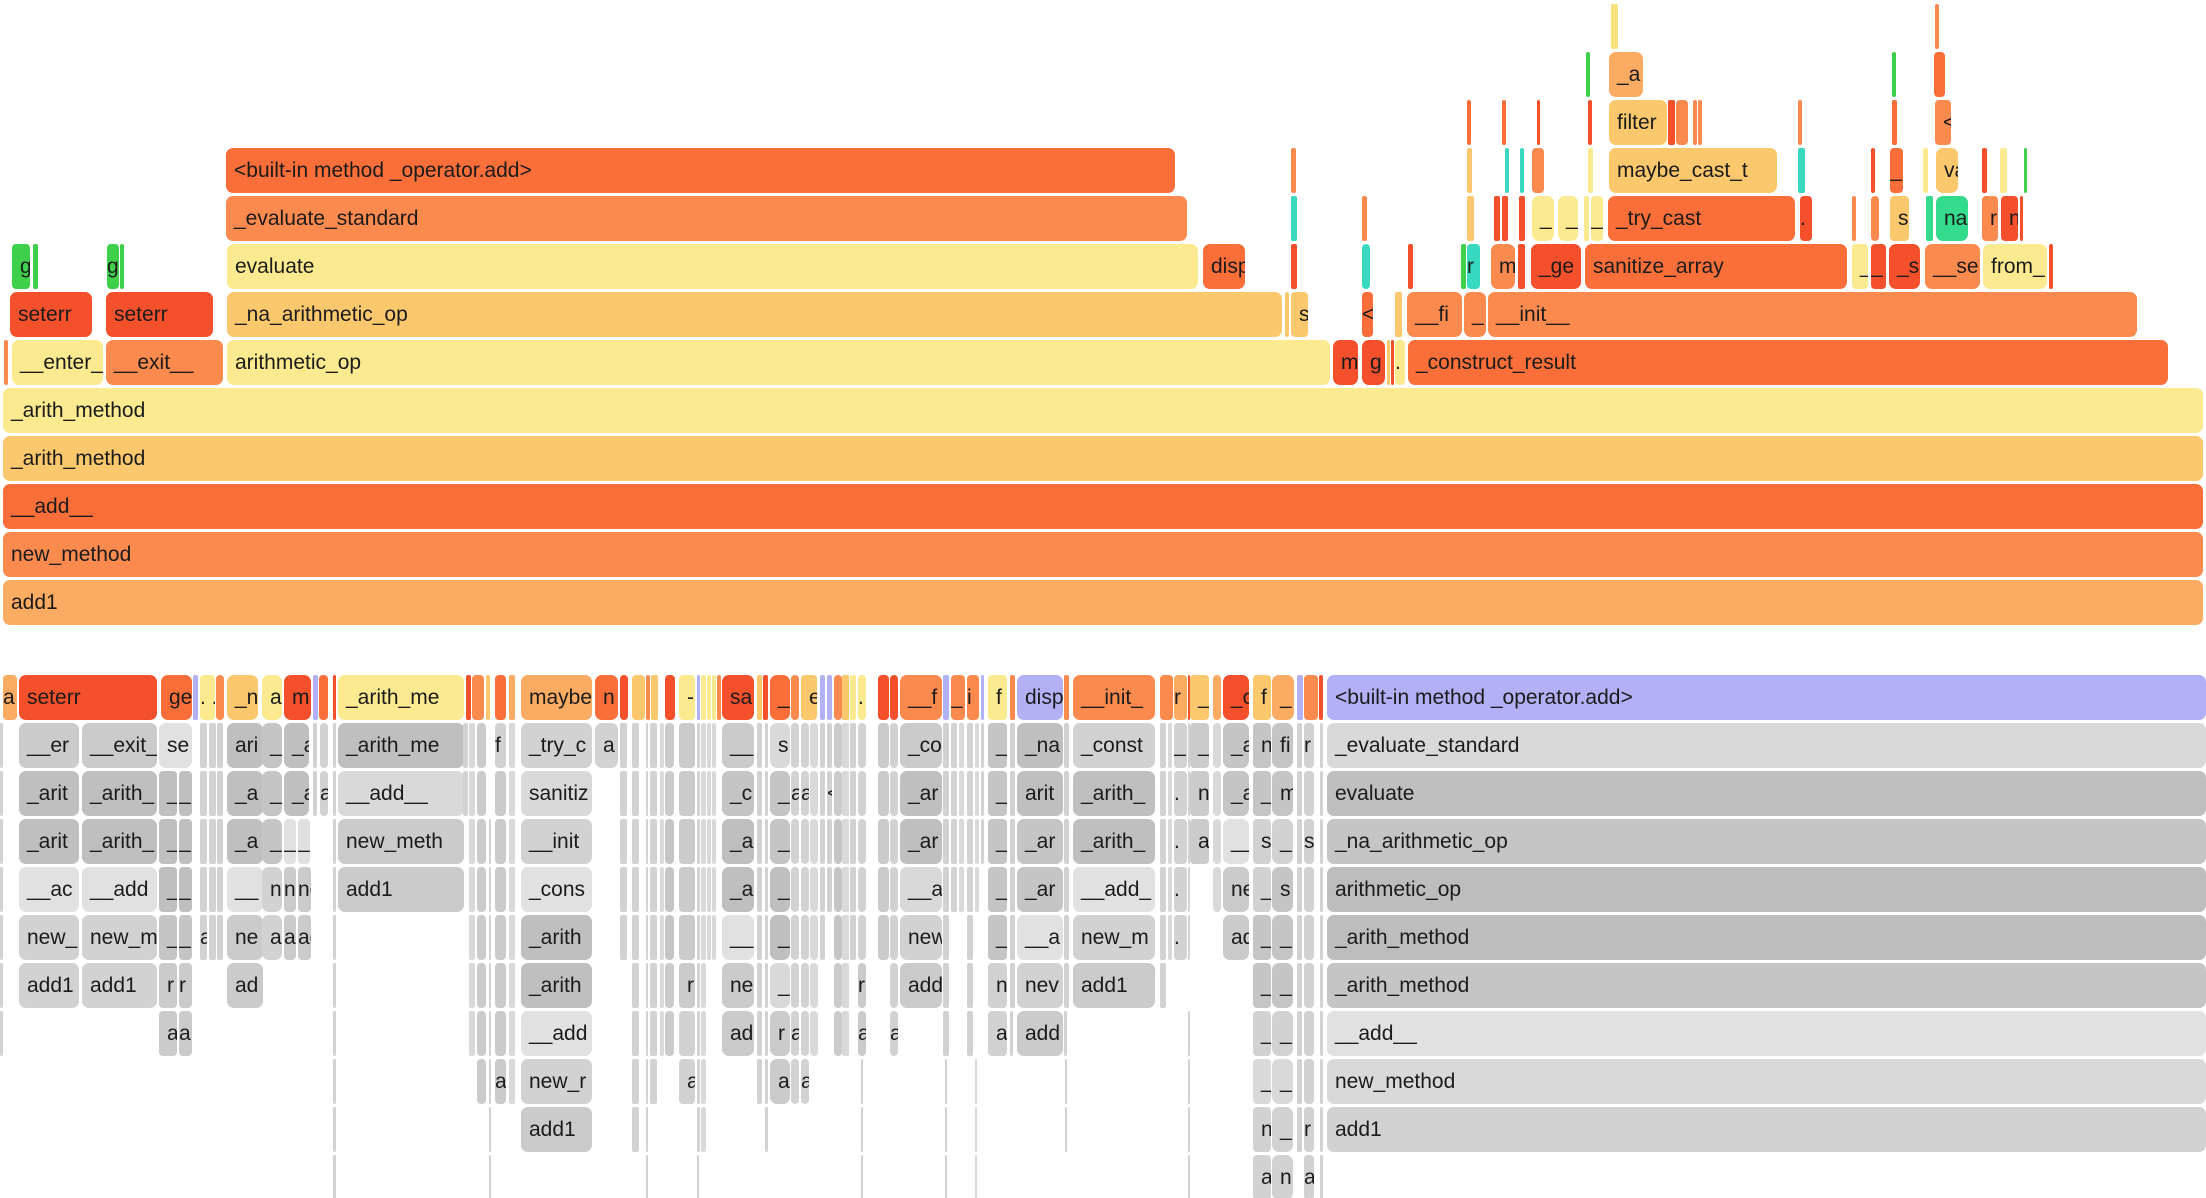 The height and width of the screenshot is (1198, 2206). Describe the element at coordinates (738, 745) in the screenshot. I see `flame-frame-__: __` at that location.